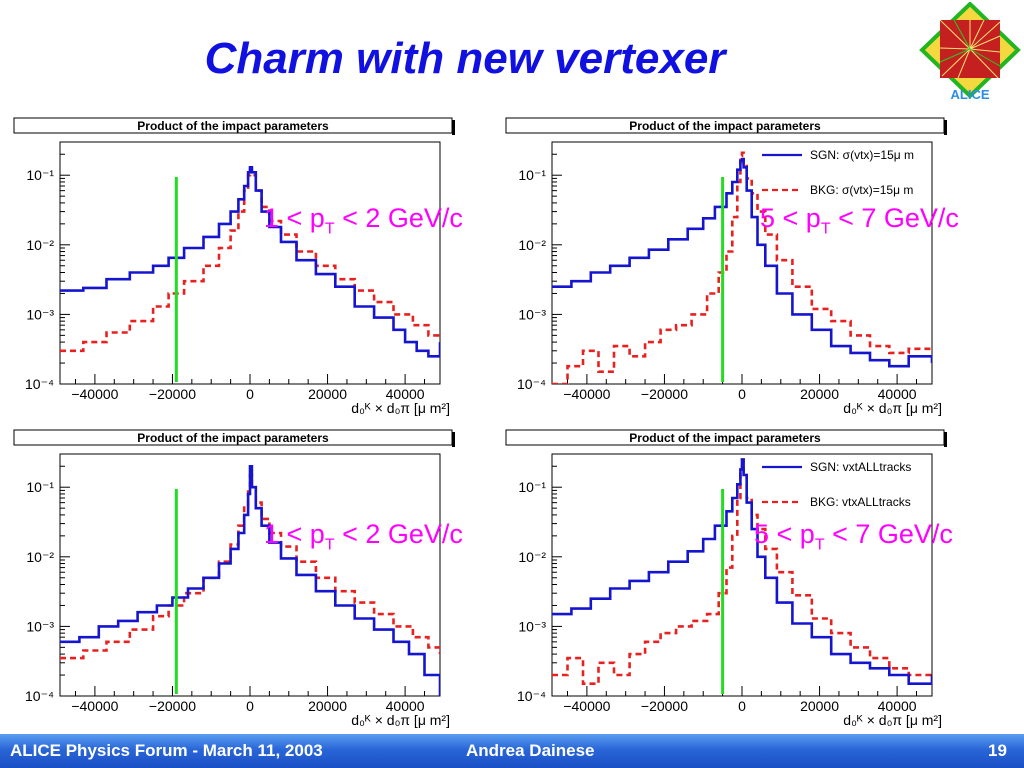 The image size is (1024, 768). Describe the element at coordinates (970, 93) in the screenshot. I see `logo-text: ALICE` at that location.